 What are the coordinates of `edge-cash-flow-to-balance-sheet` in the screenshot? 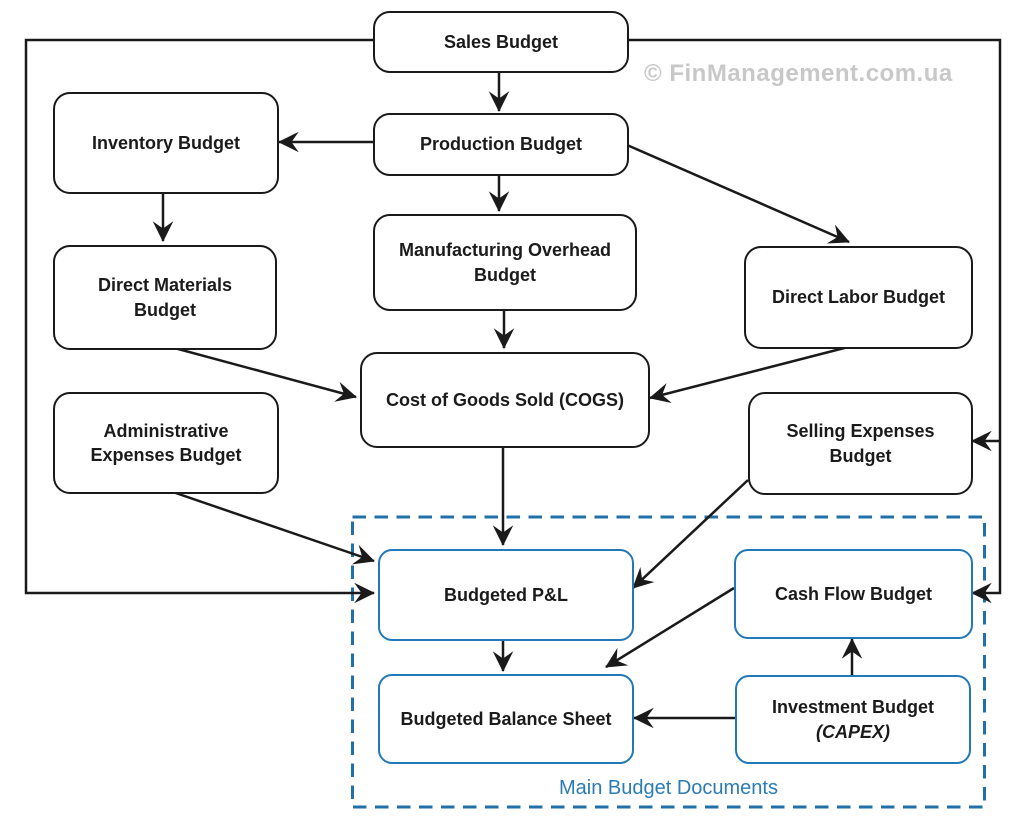 It's located at (670, 627).